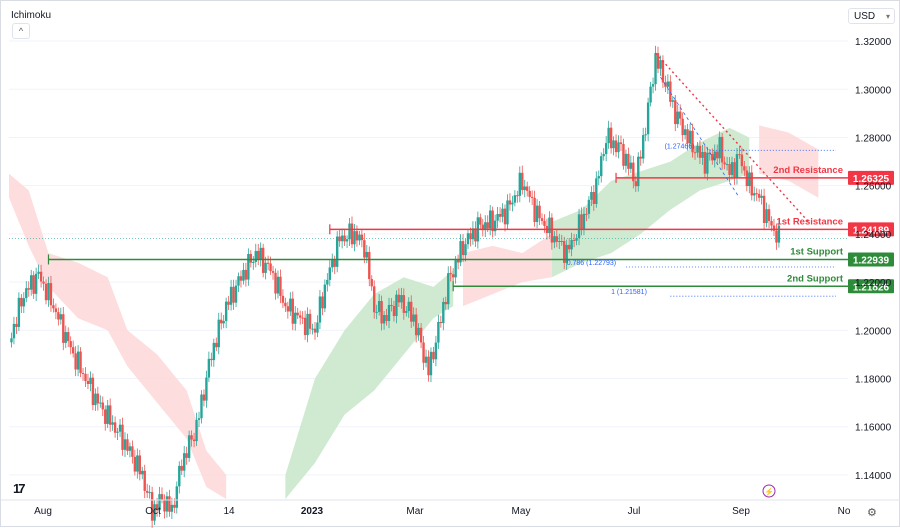 Image resolution: width=900 pixels, height=528 pixels. I want to click on price-label: 1.21826, so click(871, 287).